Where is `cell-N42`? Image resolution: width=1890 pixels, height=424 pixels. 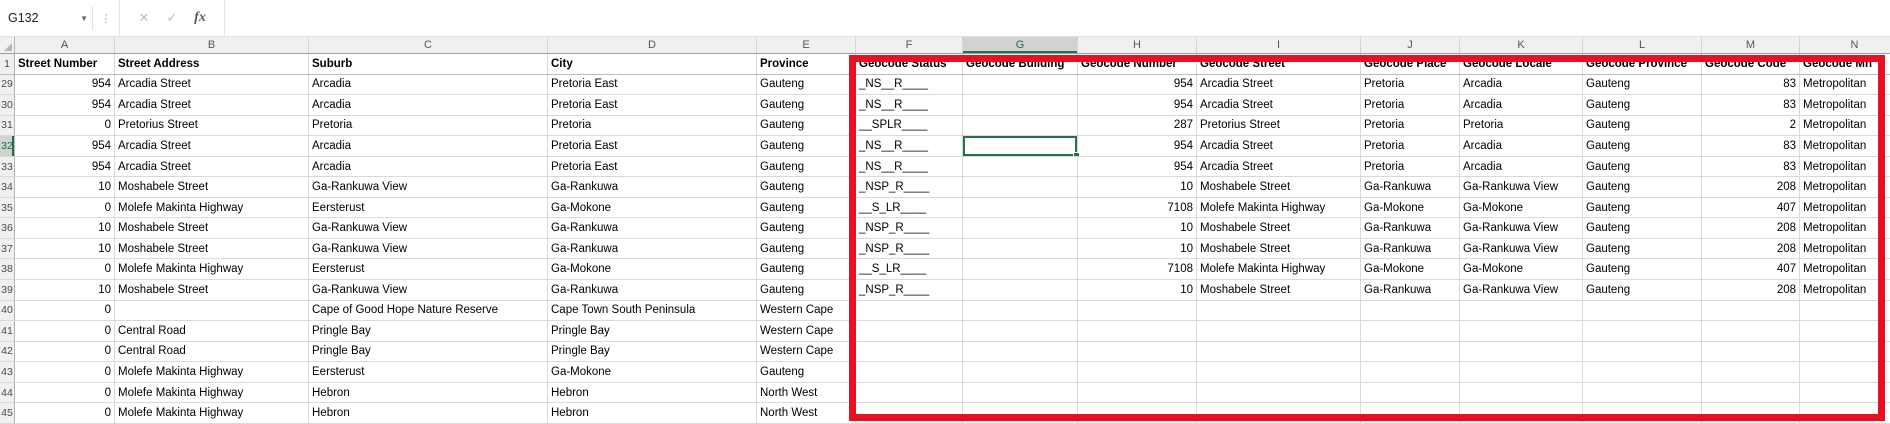 cell-N42 is located at coordinates (1845, 352).